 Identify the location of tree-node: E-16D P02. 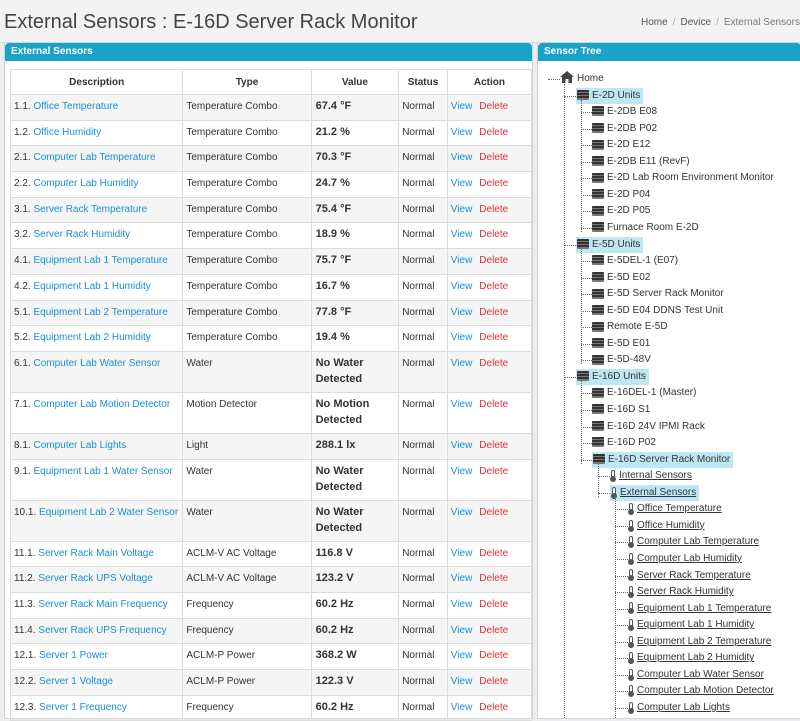
(624, 443).